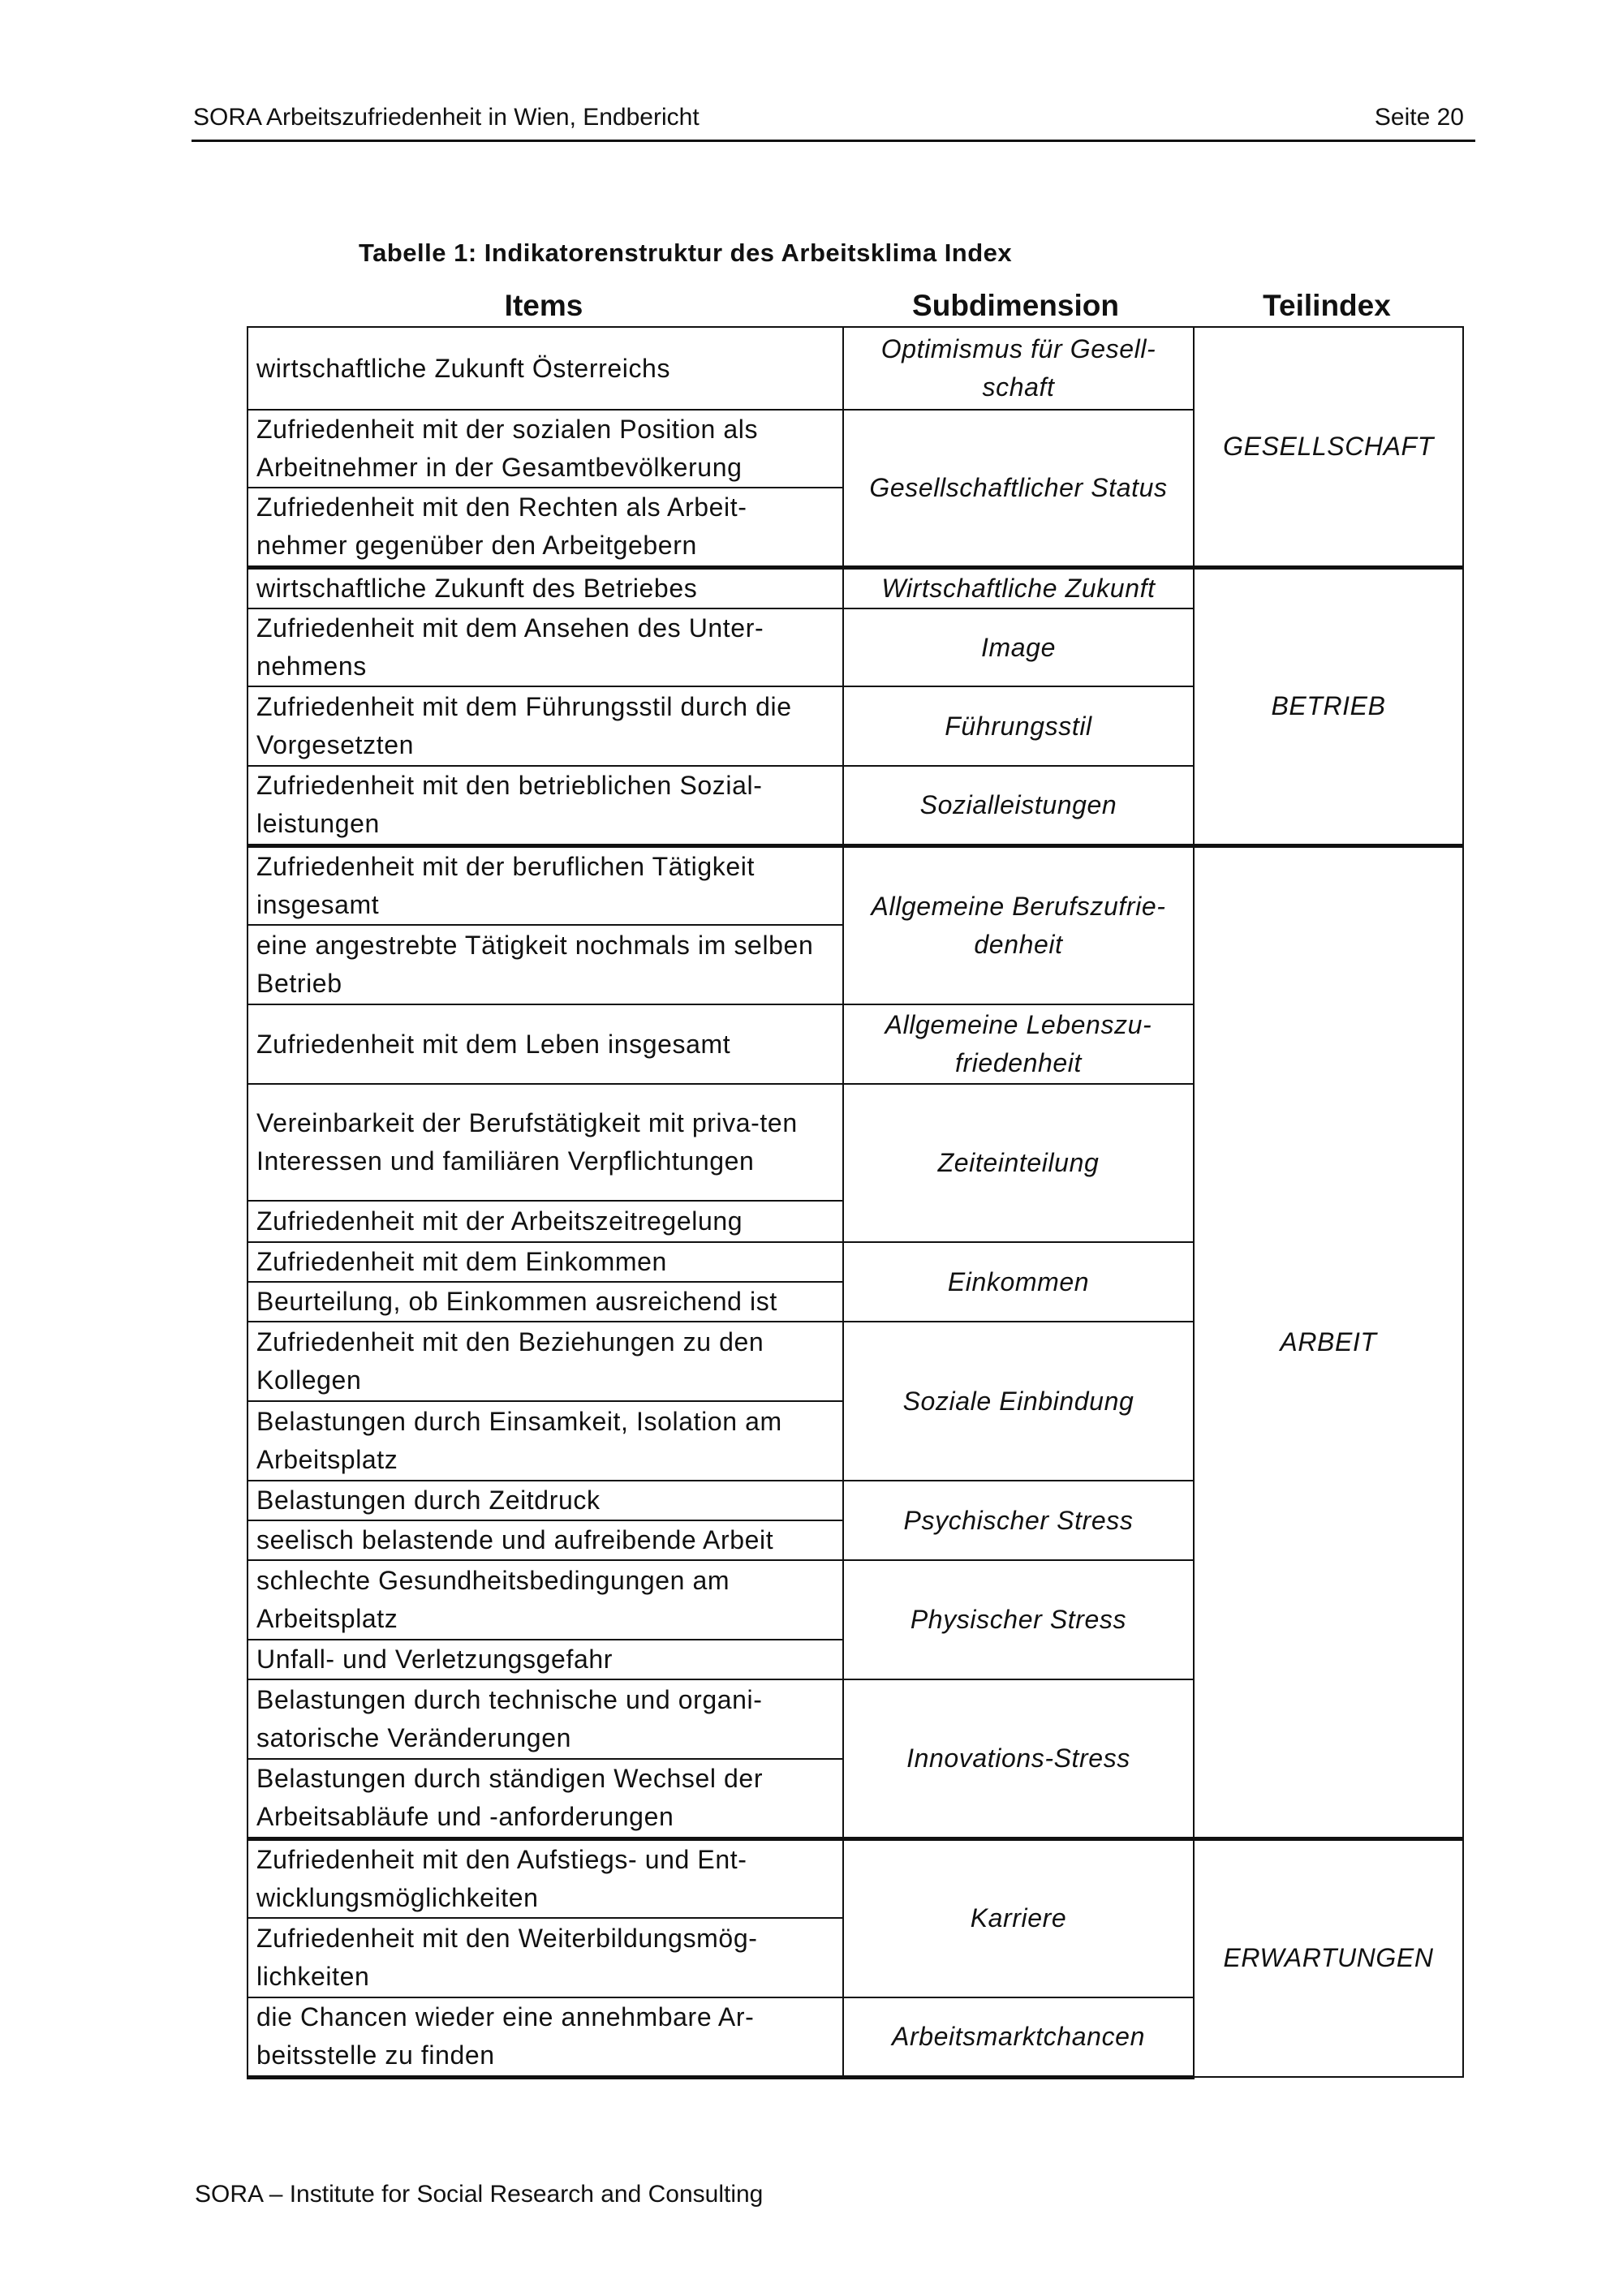  Describe the element at coordinates (545, 368) in the screenshot. I see `item-cell: wirtschaftliche Zukunft Österreichs` at that location.